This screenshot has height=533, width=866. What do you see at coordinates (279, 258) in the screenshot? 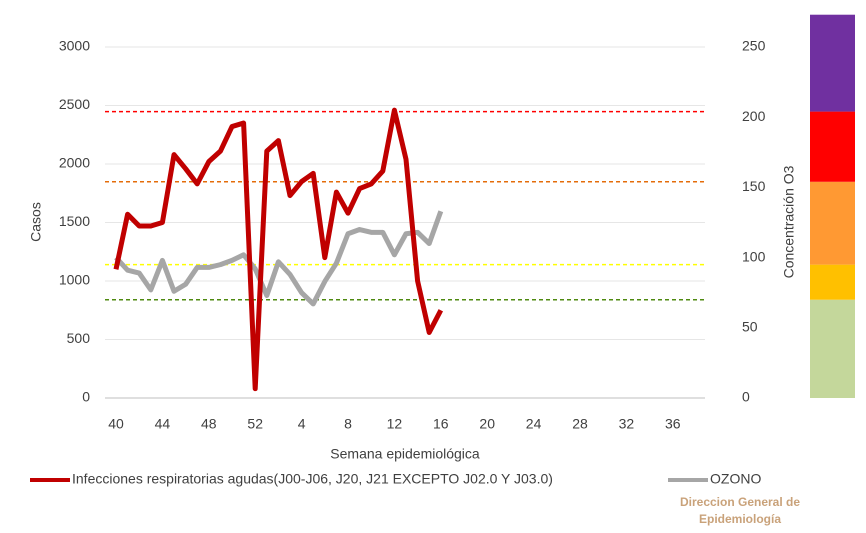
I see `series-line` at bounding box center [279, 258].